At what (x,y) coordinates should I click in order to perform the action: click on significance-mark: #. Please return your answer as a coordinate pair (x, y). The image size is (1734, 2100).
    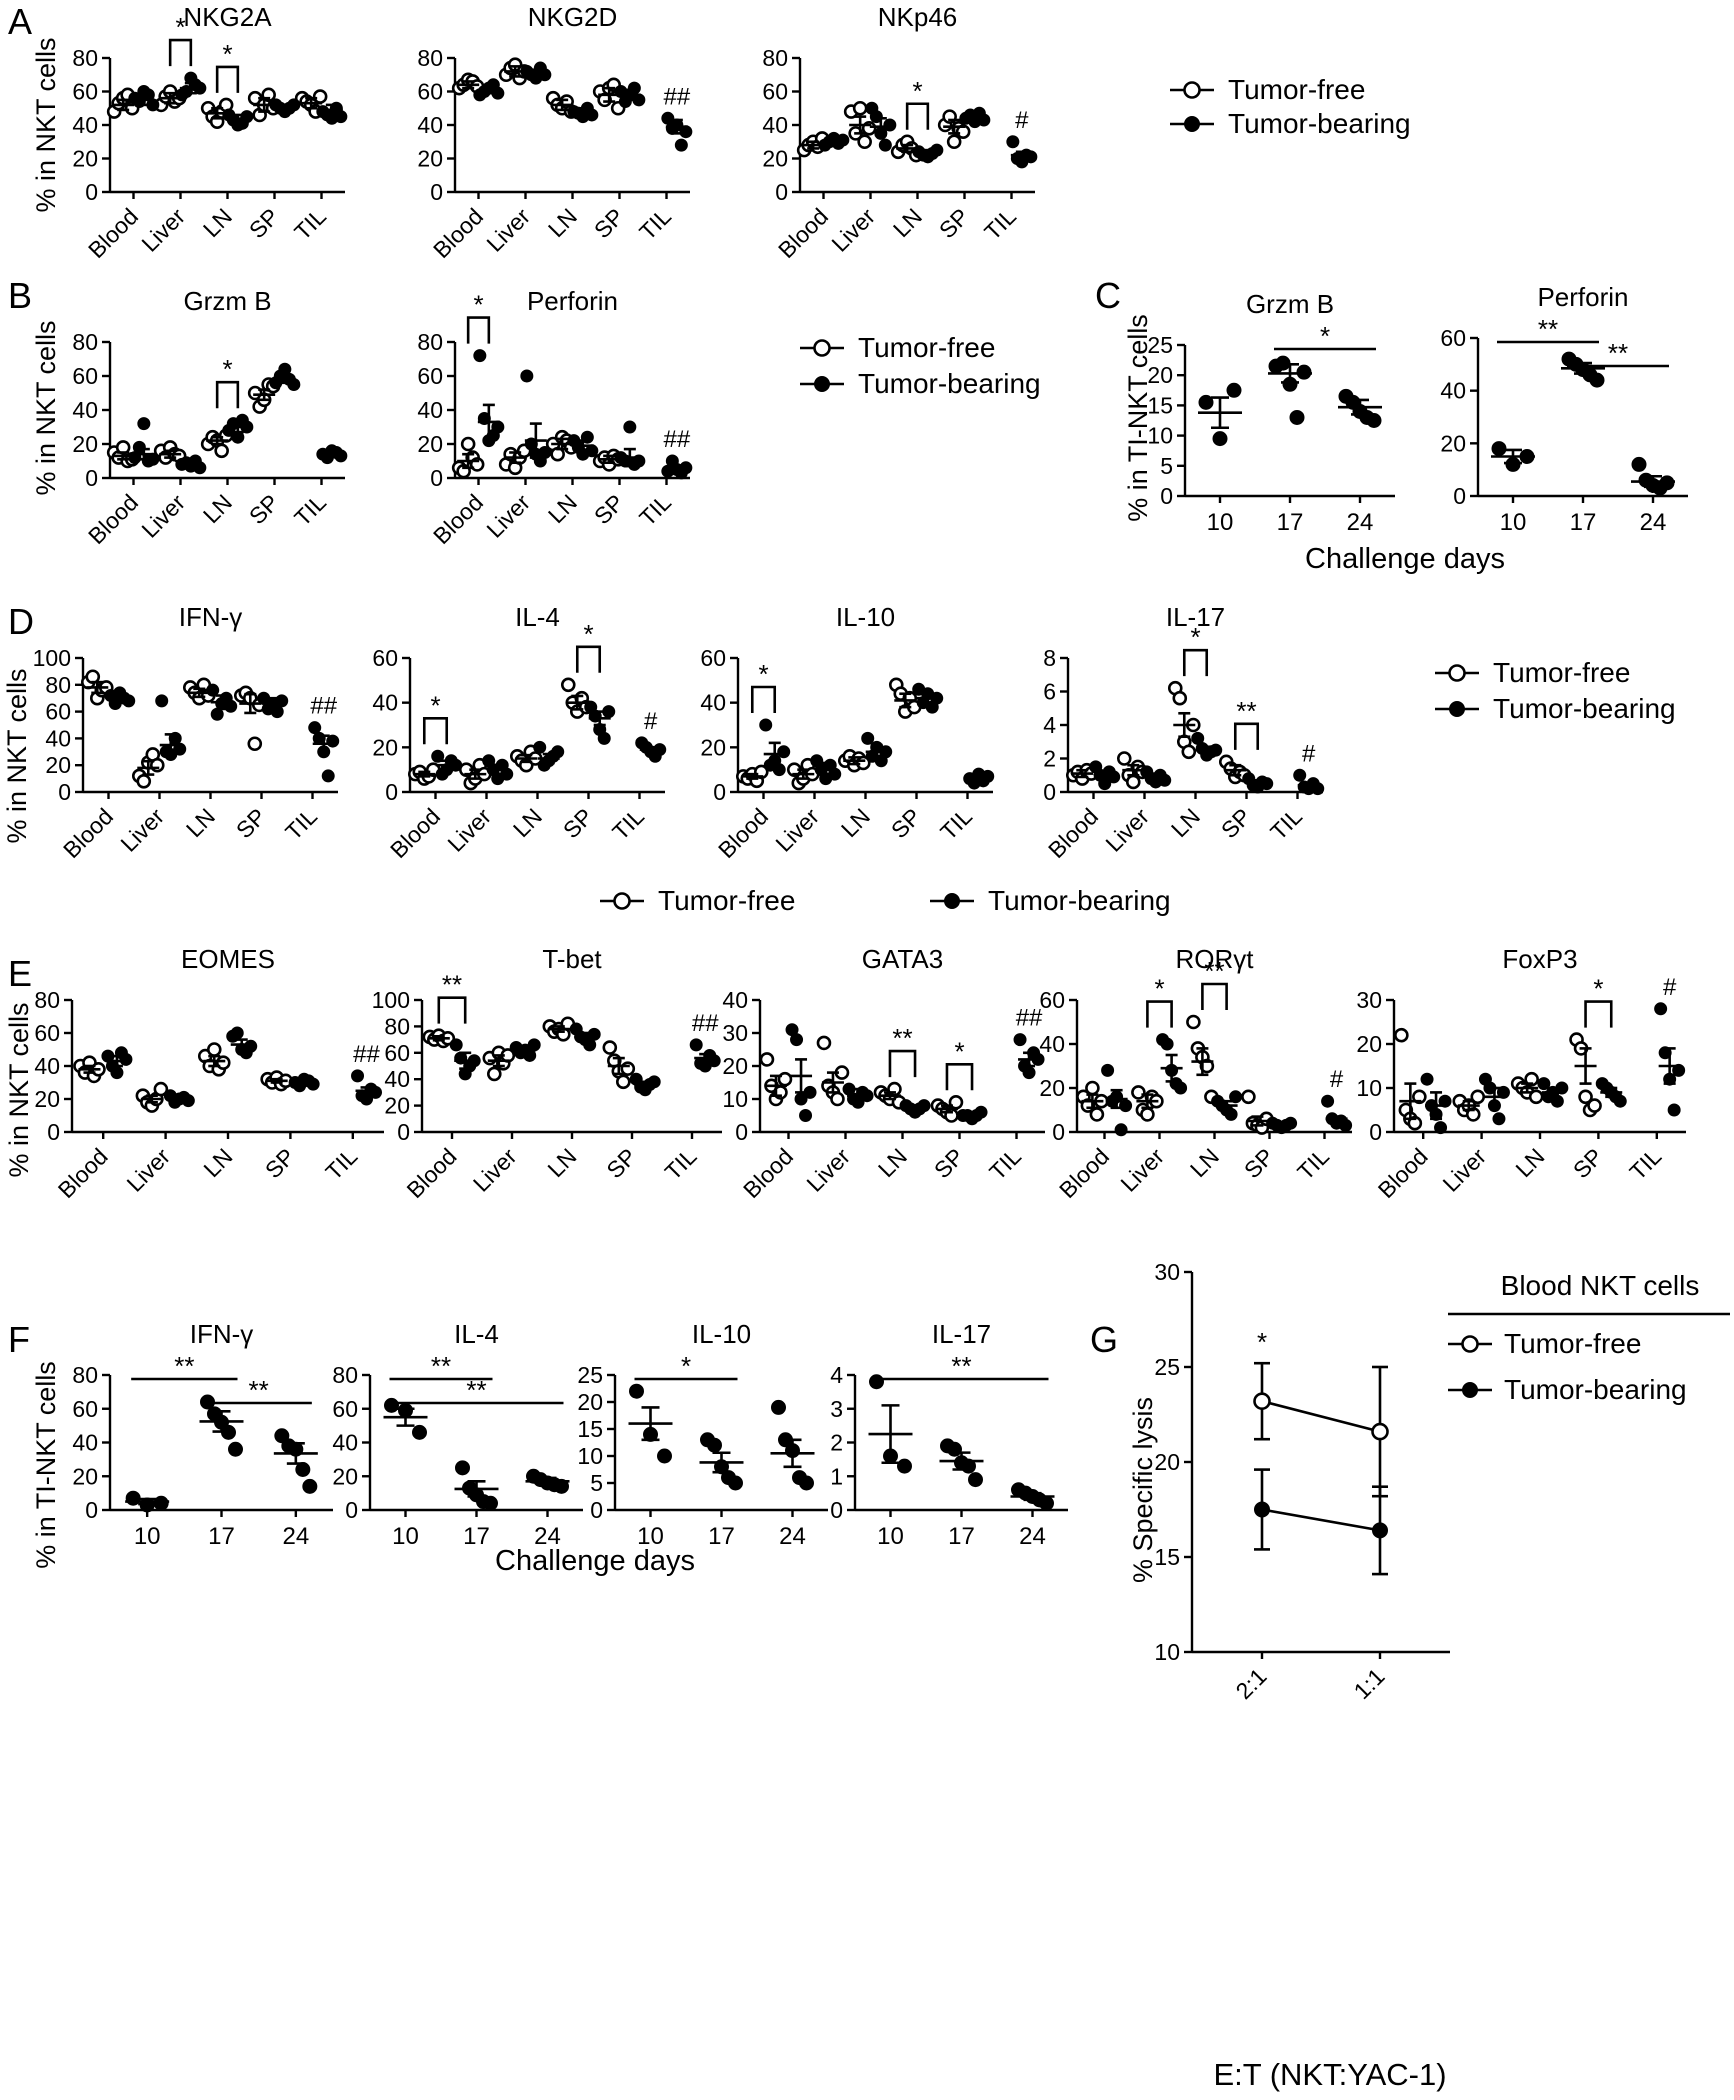
    Looking at the image, I should click on (1670, 987).